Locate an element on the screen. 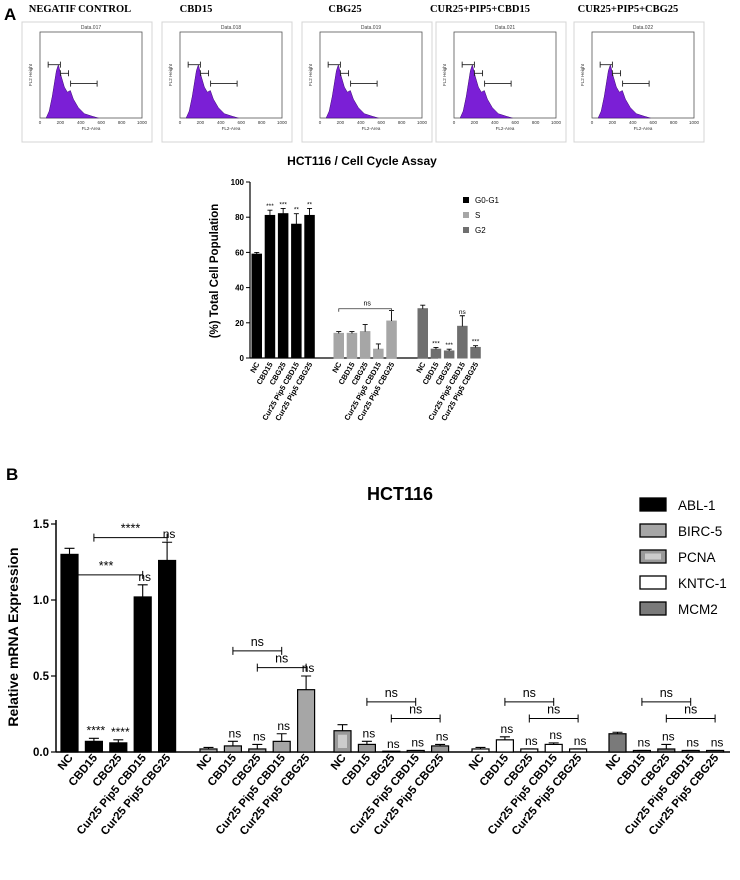 The image size is (740, 880). histogram-ylabel: FL2 Height is located at coordinates (582, 74).